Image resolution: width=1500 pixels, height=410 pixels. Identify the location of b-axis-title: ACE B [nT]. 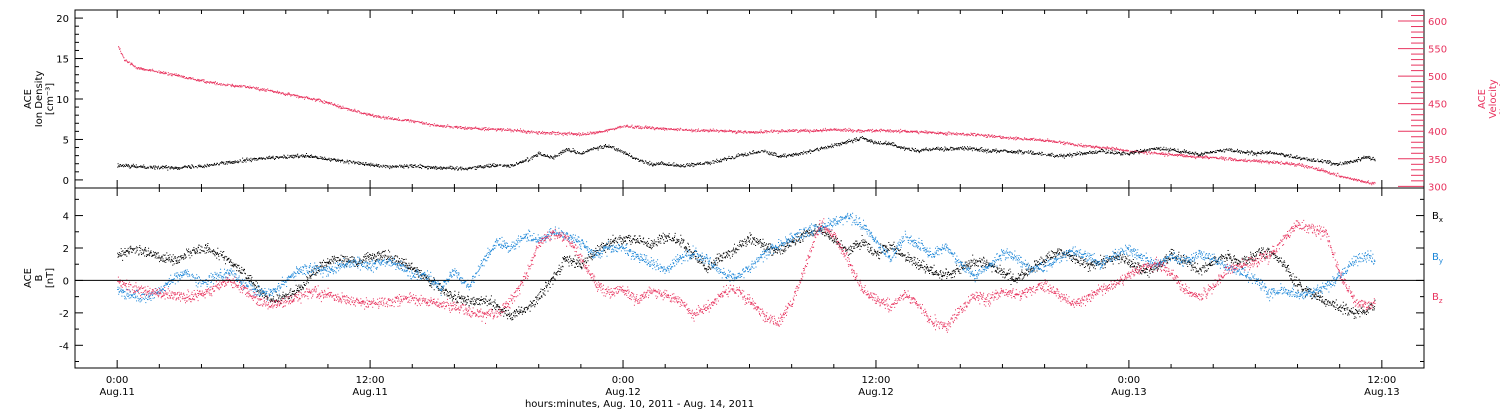
(39, 278).